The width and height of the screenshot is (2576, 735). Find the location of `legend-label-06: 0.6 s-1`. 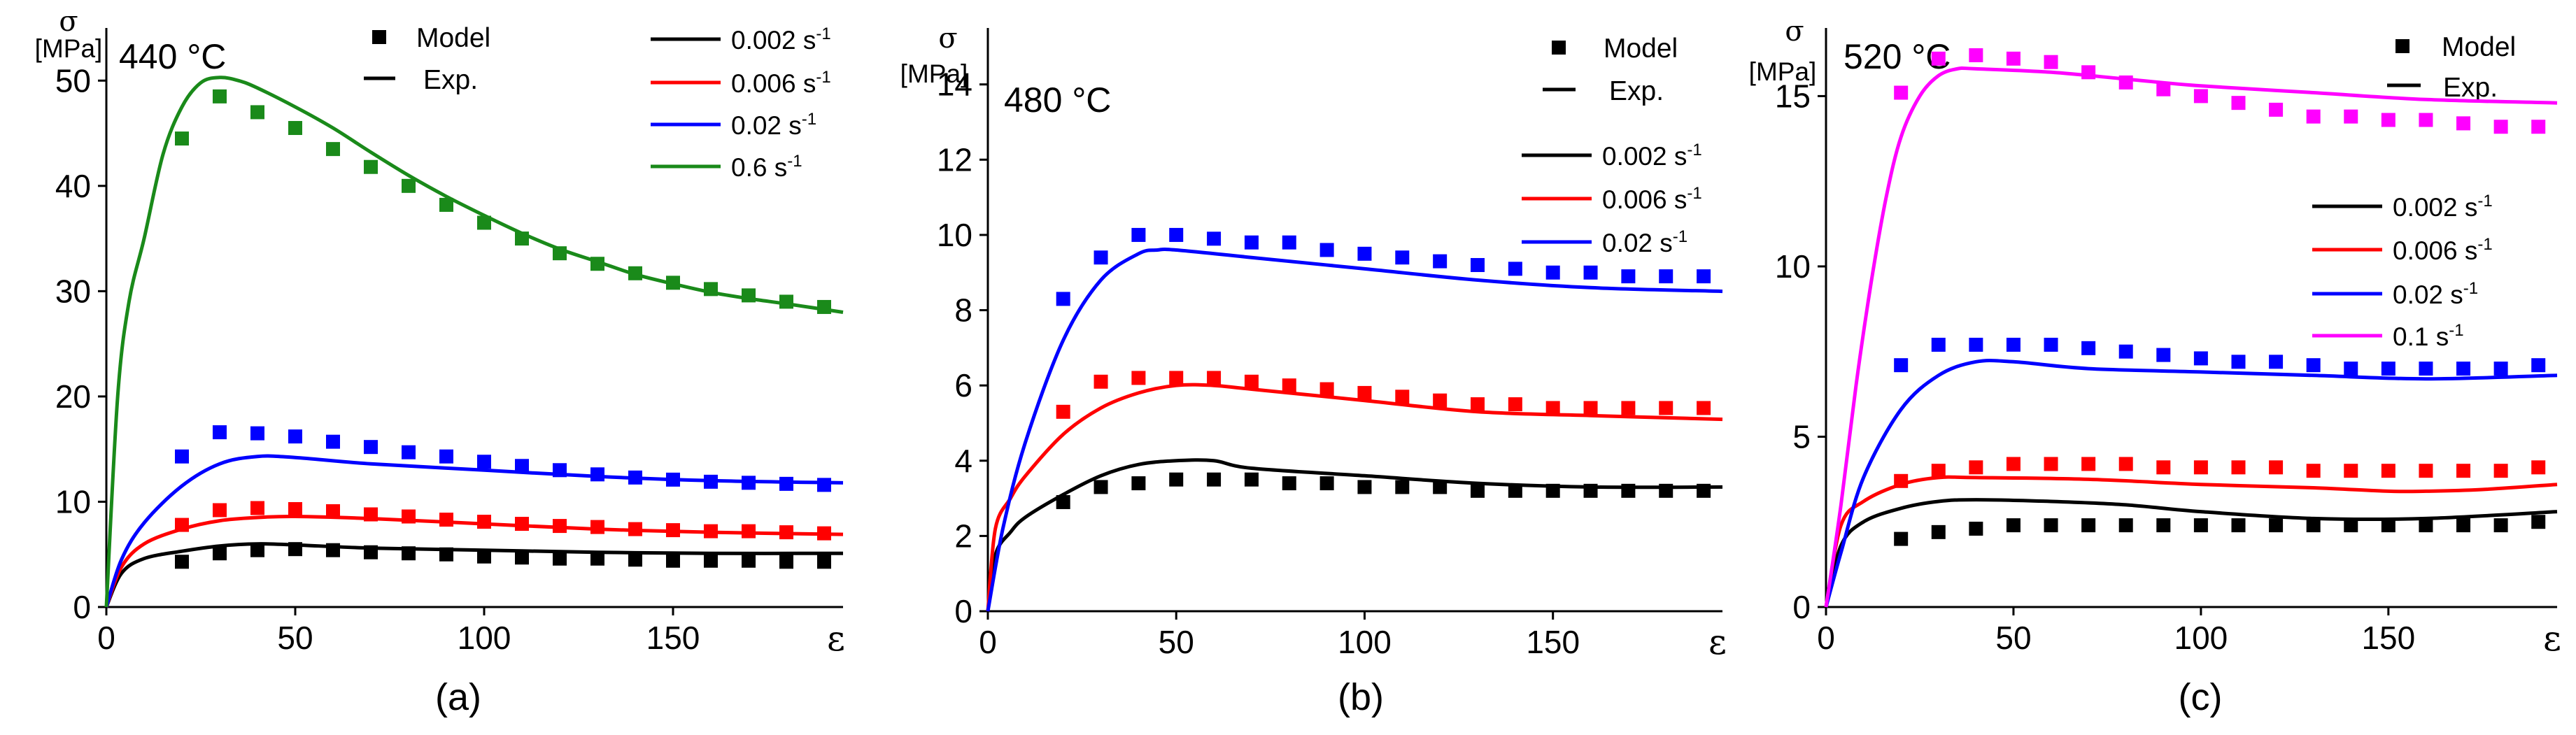

legend-label-06: 0.6 s-1 is located at coordinates (766, 167).